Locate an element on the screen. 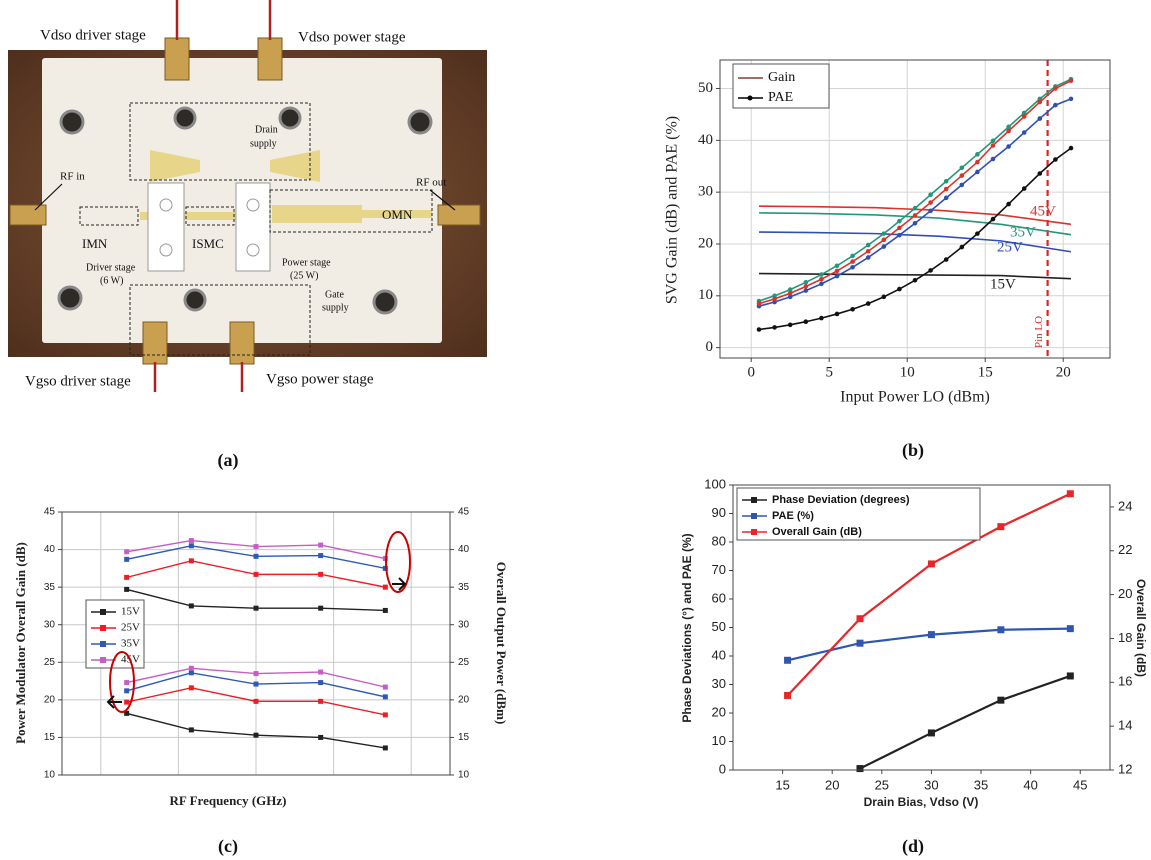  y-tick-label: 90 is located at coordinates (719, 512).